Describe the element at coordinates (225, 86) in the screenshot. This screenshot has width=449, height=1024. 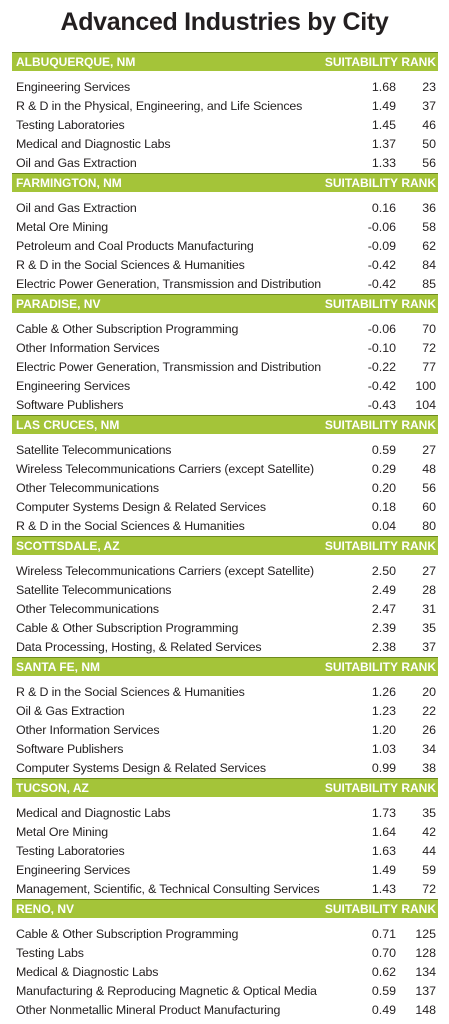
I see `table-row: Engineering Services 1.68 23` at that location.